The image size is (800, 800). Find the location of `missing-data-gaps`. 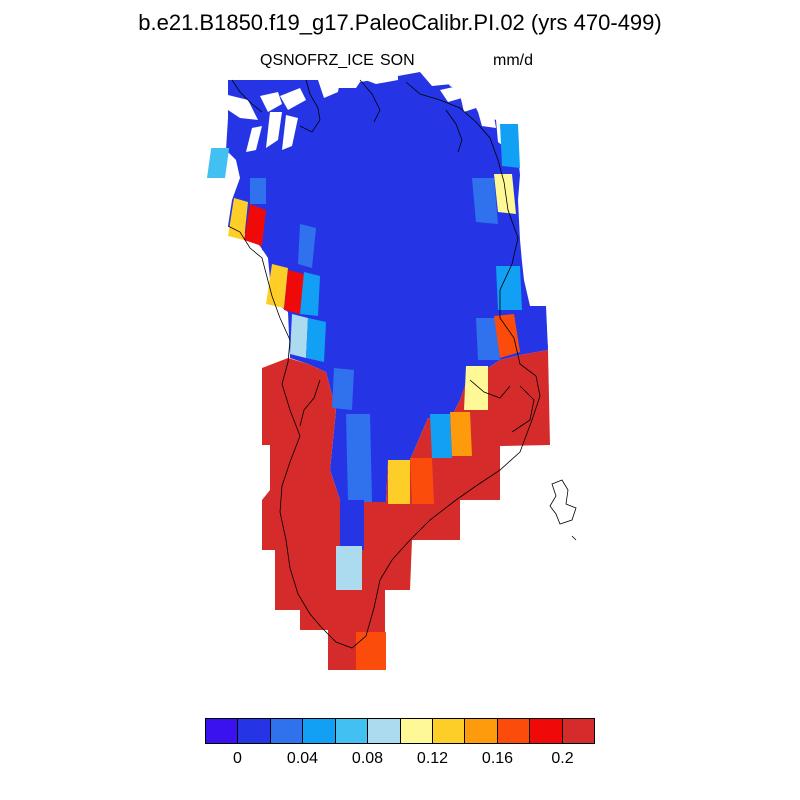

missing-data-gaps is located at coordinates (362, 111).